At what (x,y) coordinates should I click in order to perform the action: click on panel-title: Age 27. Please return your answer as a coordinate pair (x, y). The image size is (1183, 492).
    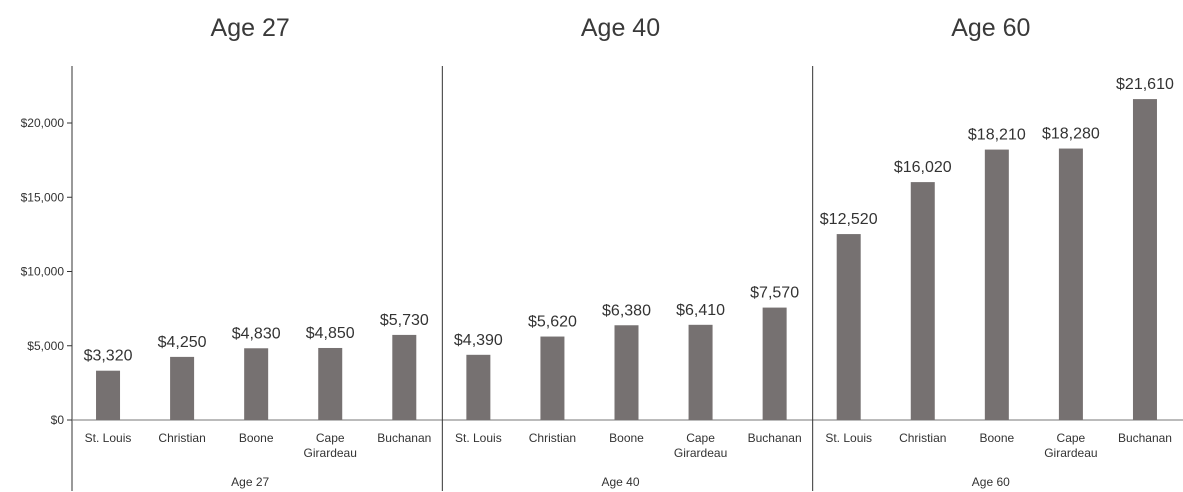
    Looking at the image, I should click on (250, 28).